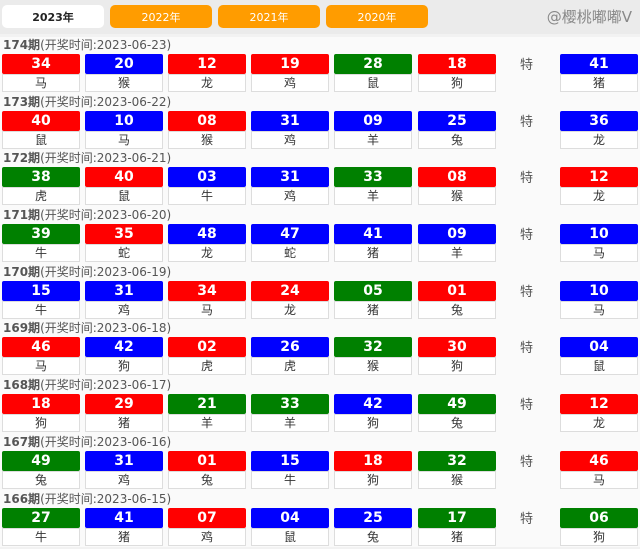 The width and height of the screenshot is (640, 549). What do you see at coordinates (22, 328) in the screenshot?
I see `period: 169期` at bounding box center [22, 328].